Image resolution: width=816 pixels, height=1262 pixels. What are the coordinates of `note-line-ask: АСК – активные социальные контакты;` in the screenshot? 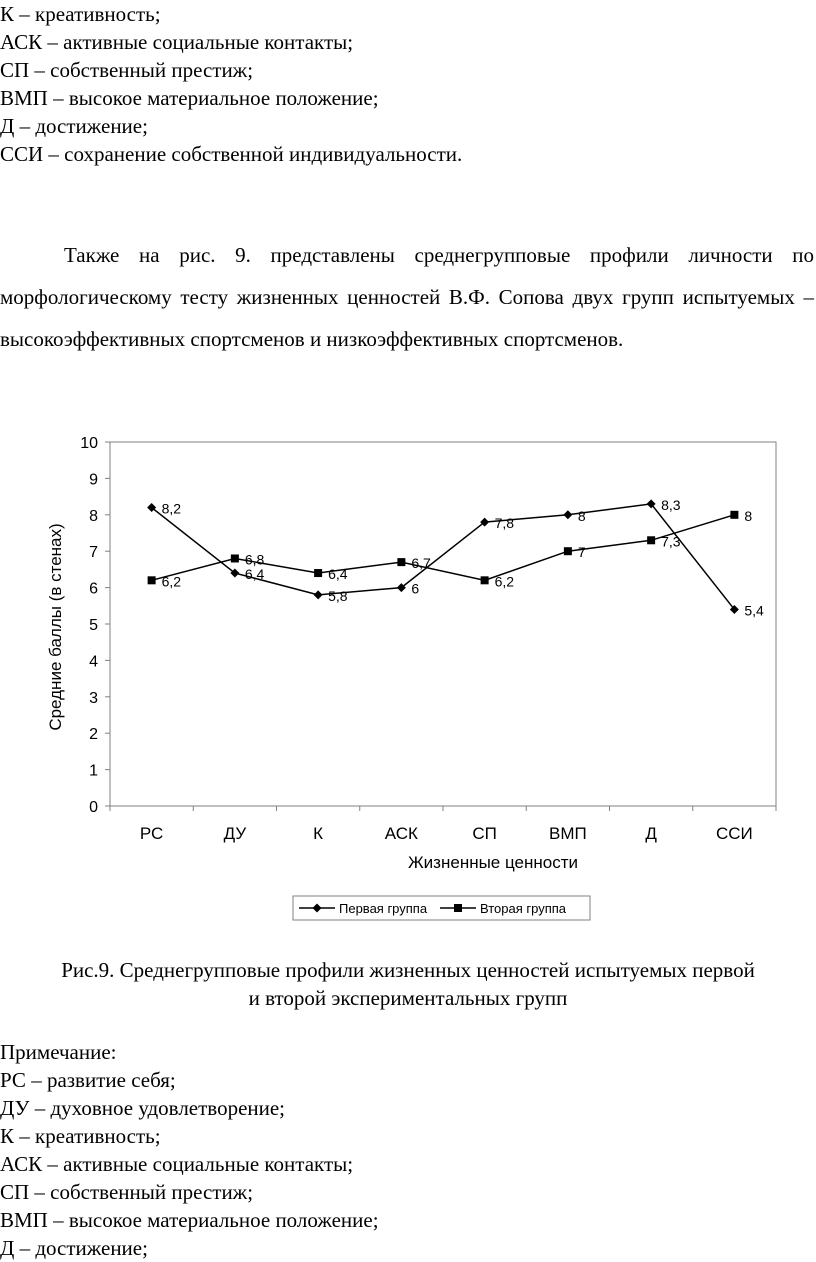 It's located at (177, 1164).